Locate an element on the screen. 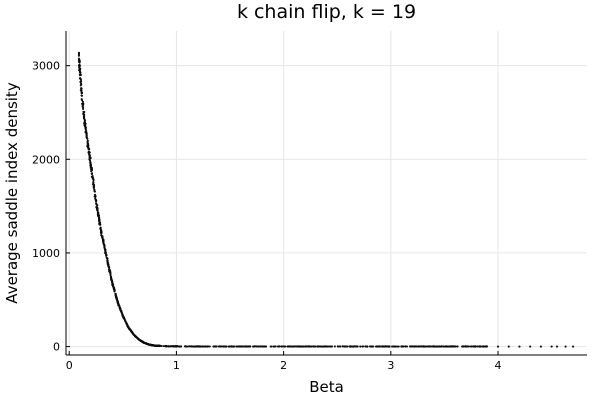 The image size is (600, 400). x-tick-label: 0 is located at coordinates (69, 365).